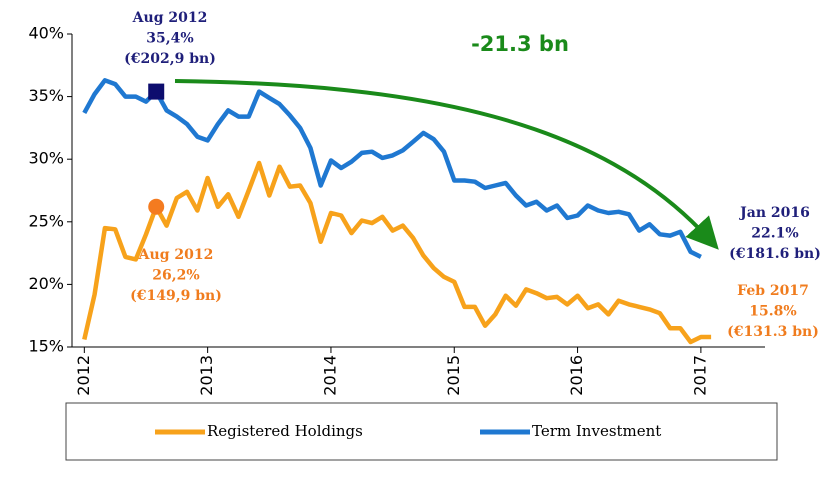  I want to click on y-tick-label: 20%, so click(46, 283).